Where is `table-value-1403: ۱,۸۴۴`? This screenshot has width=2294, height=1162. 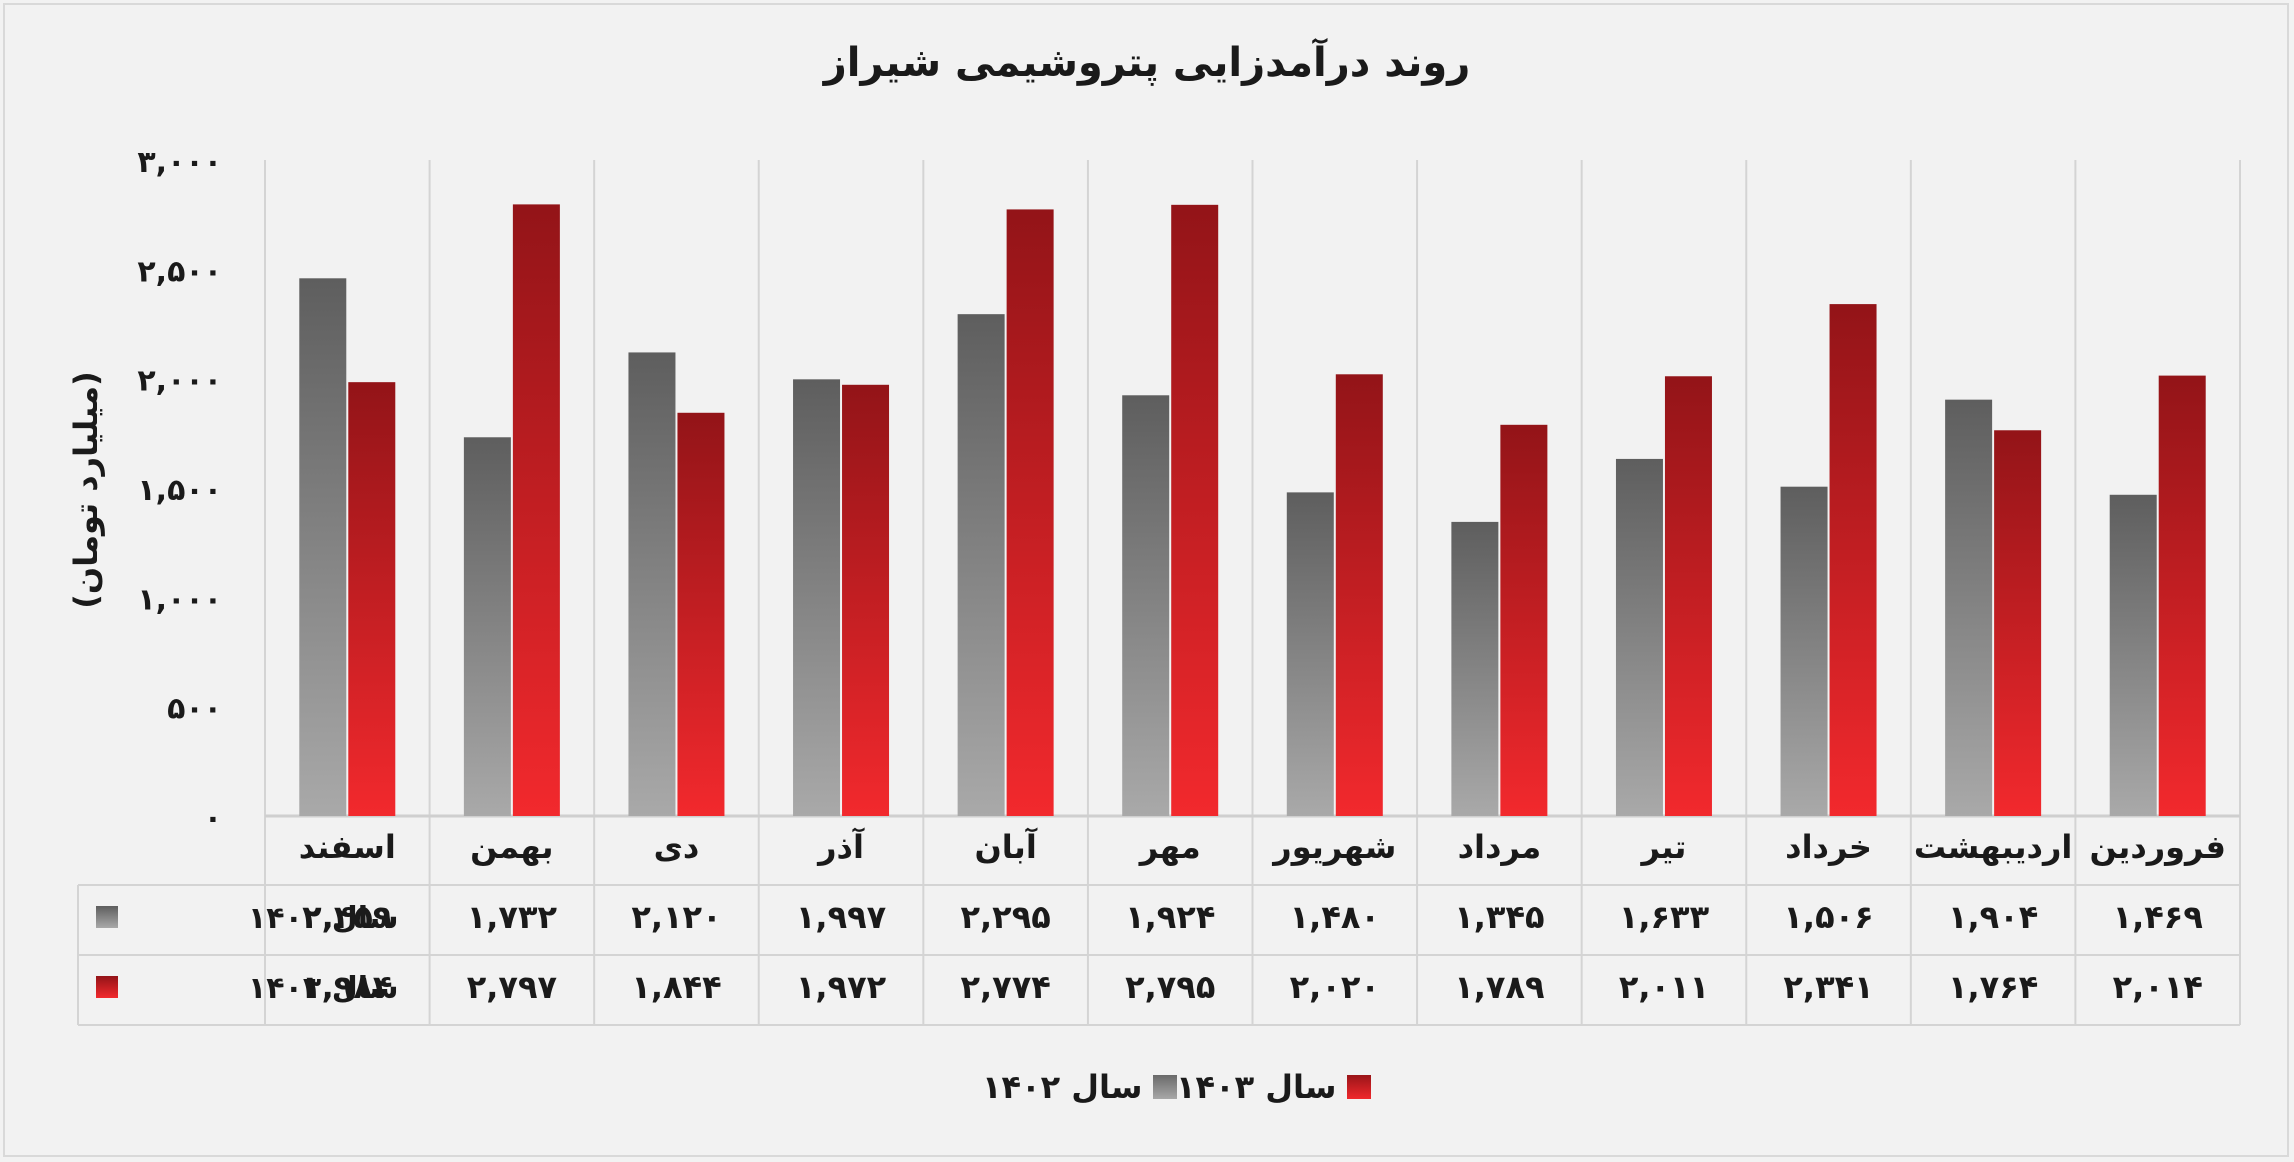 table-value-1403: ۱,۸۴۴ is located at coordinates (676, 987).